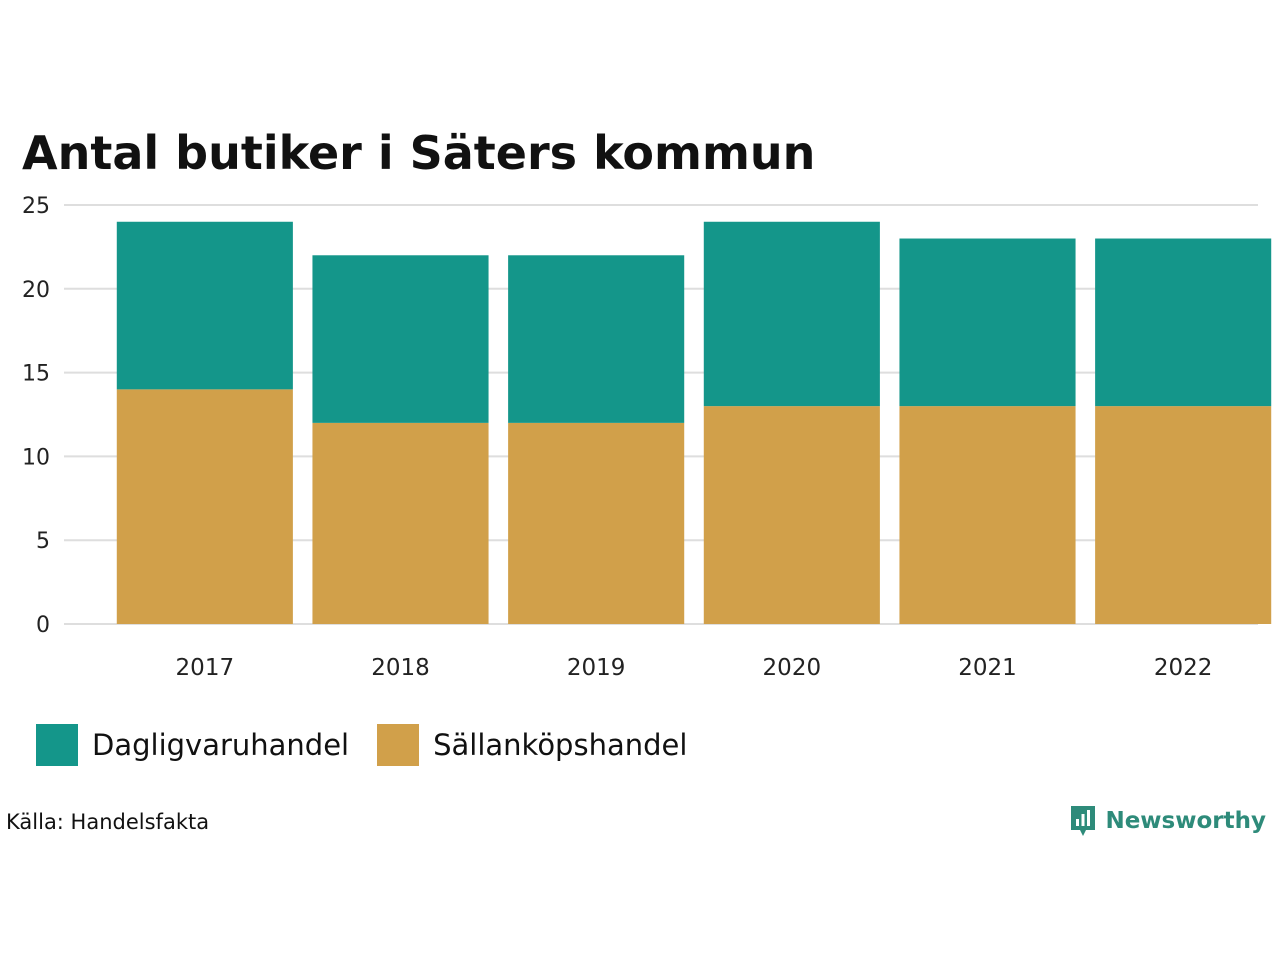  Describe the element at coordinates (43, 625) in the screenshot. I see `y-tick-label: 0` at that location.